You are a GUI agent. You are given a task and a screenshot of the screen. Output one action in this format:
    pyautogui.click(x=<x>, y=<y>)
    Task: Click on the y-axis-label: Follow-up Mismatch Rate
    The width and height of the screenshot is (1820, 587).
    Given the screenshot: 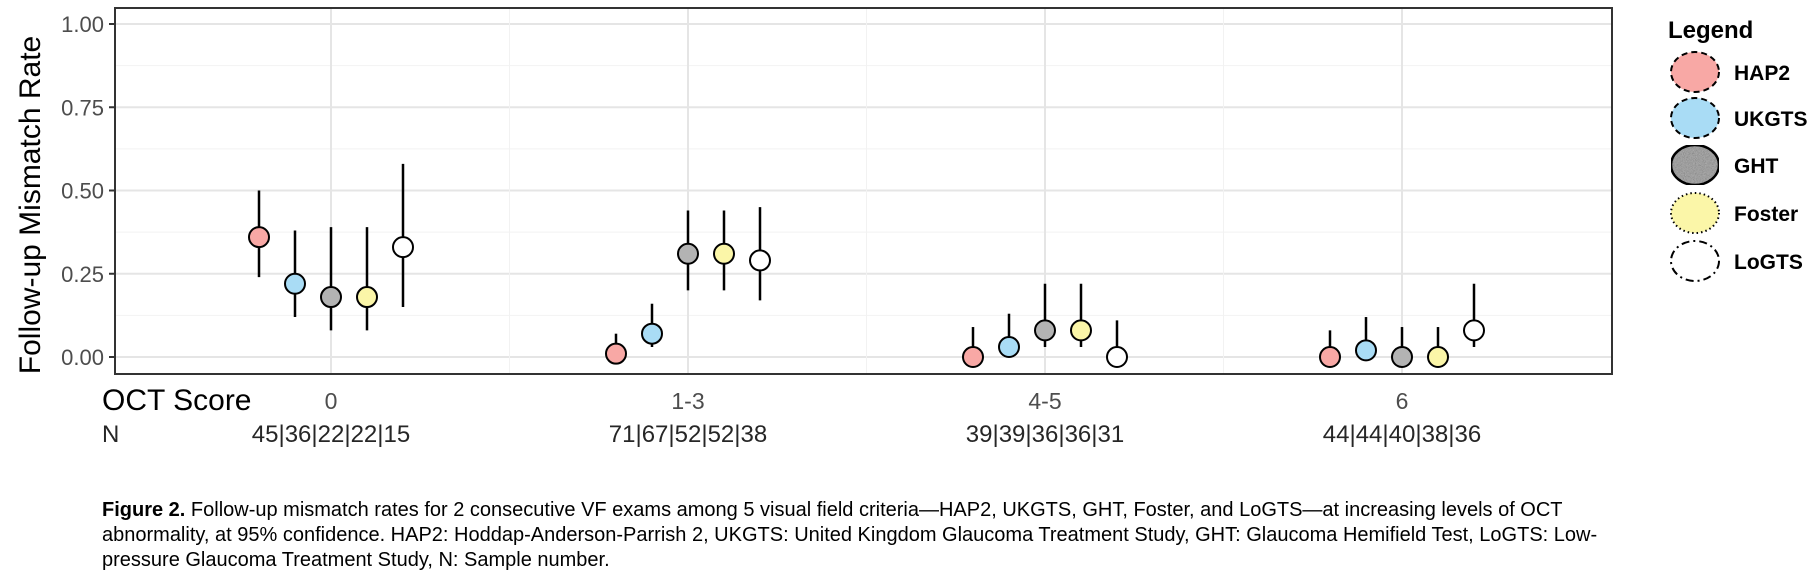 What is the action you would take?
    pyautogui.click(x=30, y=205)
    